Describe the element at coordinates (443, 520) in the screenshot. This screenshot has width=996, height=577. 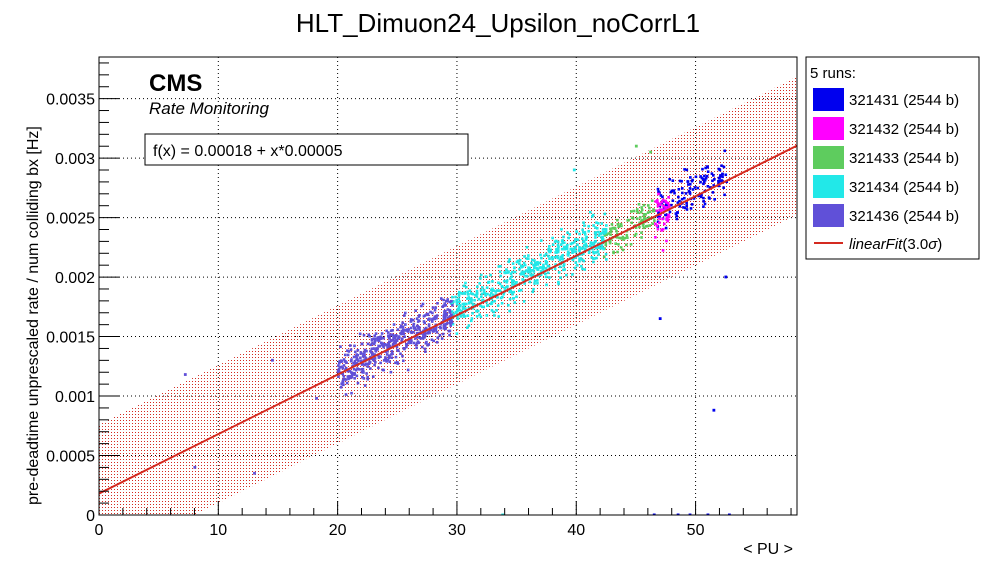
I see `x-axis: 0 10 20 30 40 50` at that location.